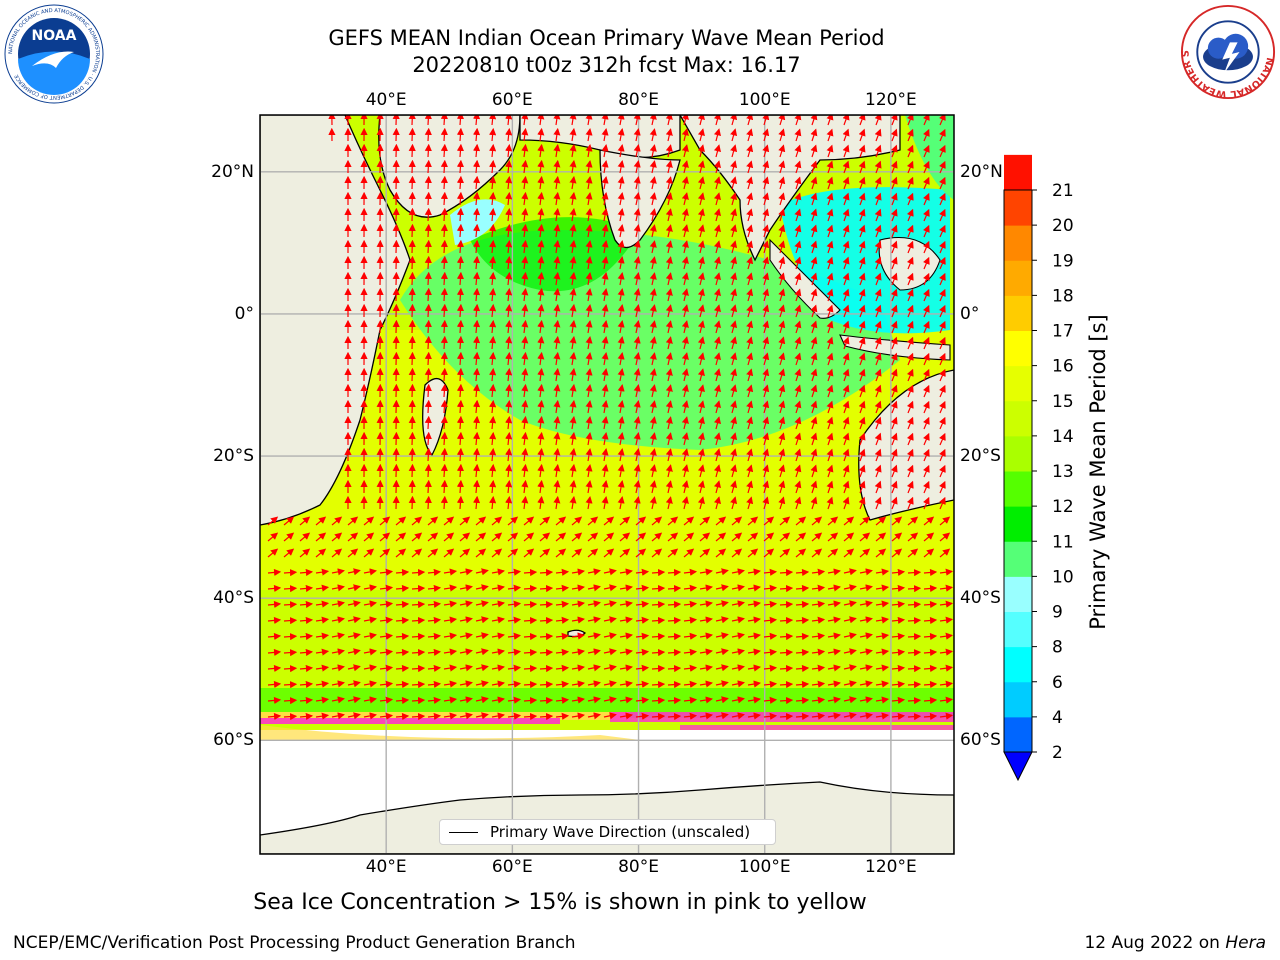  What do you see at coordinates (1098, 472) in the screenshot?
I see `colorbar-label: Primary Wave Mean Period [s]` at bounding box center [1098, 472].